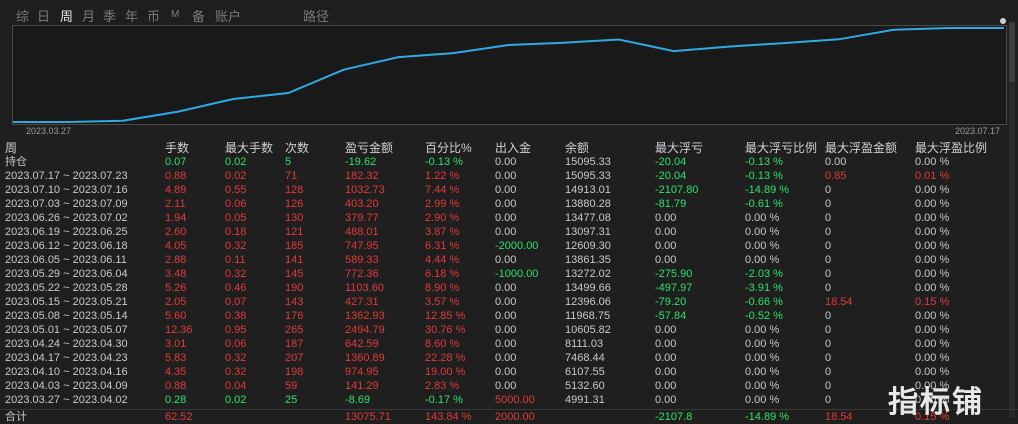 The width and height of the screenshot is (1018, 424). Describe the element at coordinates (175, 14) in the screenshot. I see `tab-7: M` at that location.